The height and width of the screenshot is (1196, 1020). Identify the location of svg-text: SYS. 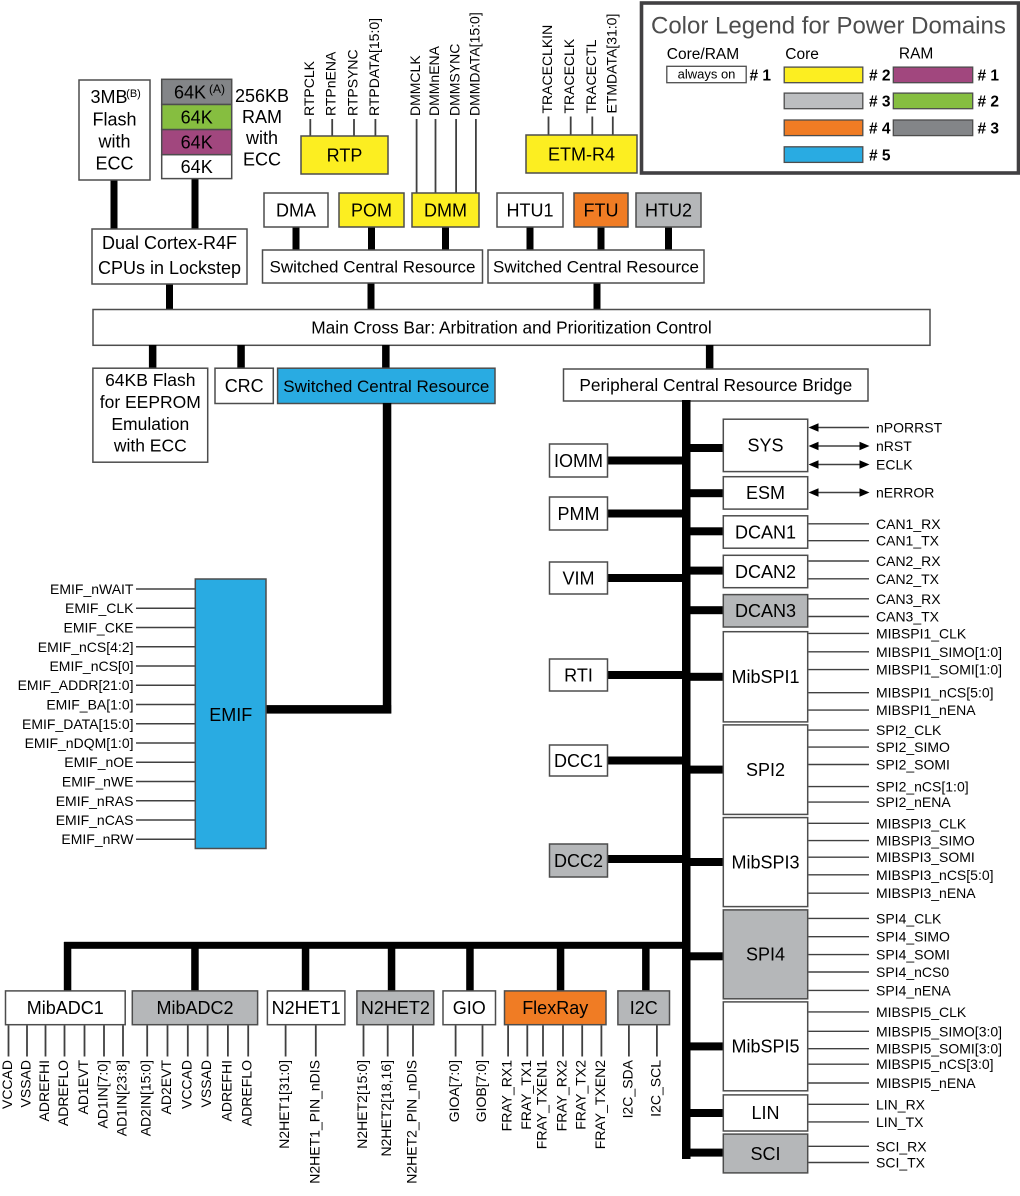
(765, 446).